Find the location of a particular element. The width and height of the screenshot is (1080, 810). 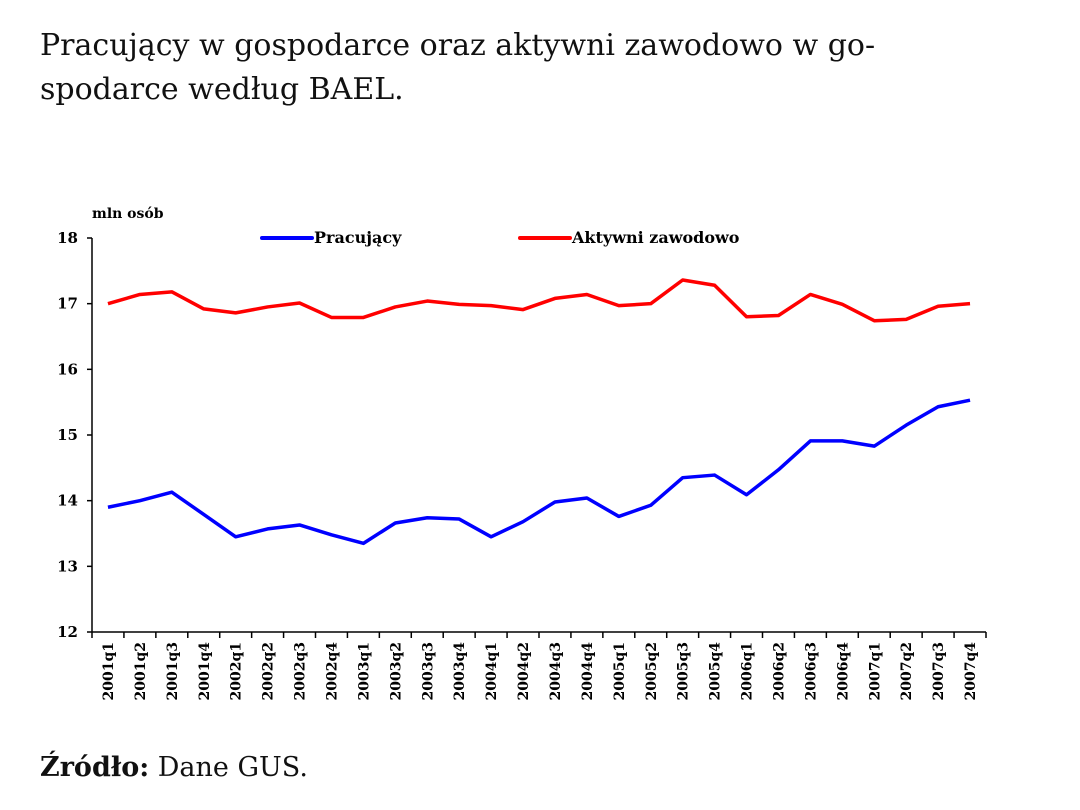

y-tick-label: 15 is located at coordinates (67, 435).